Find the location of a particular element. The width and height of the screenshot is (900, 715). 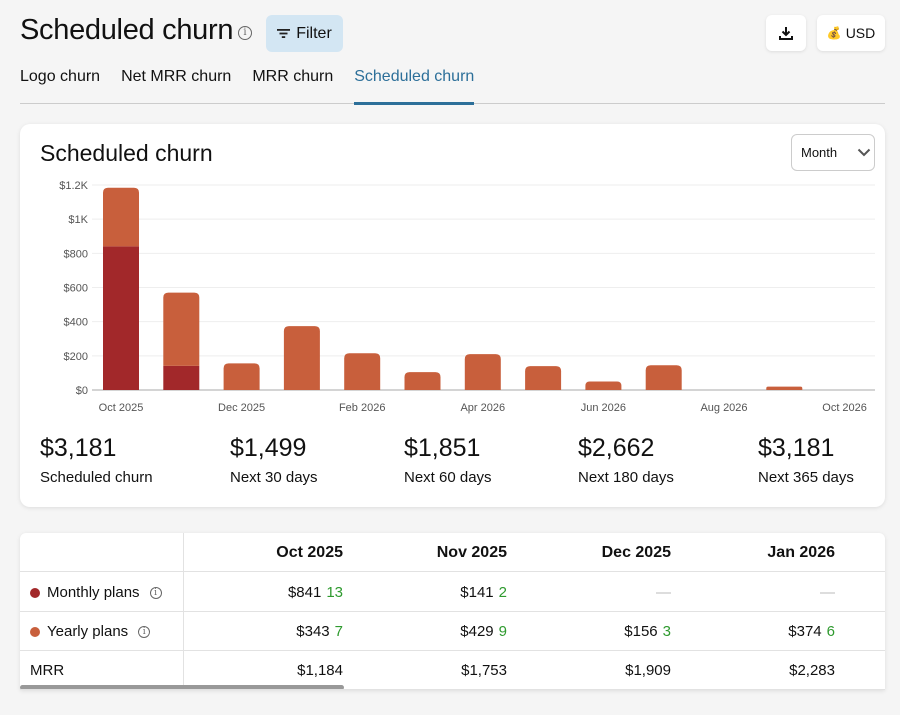

currency-button: 💰 USD is located at coordinates (851, 33).